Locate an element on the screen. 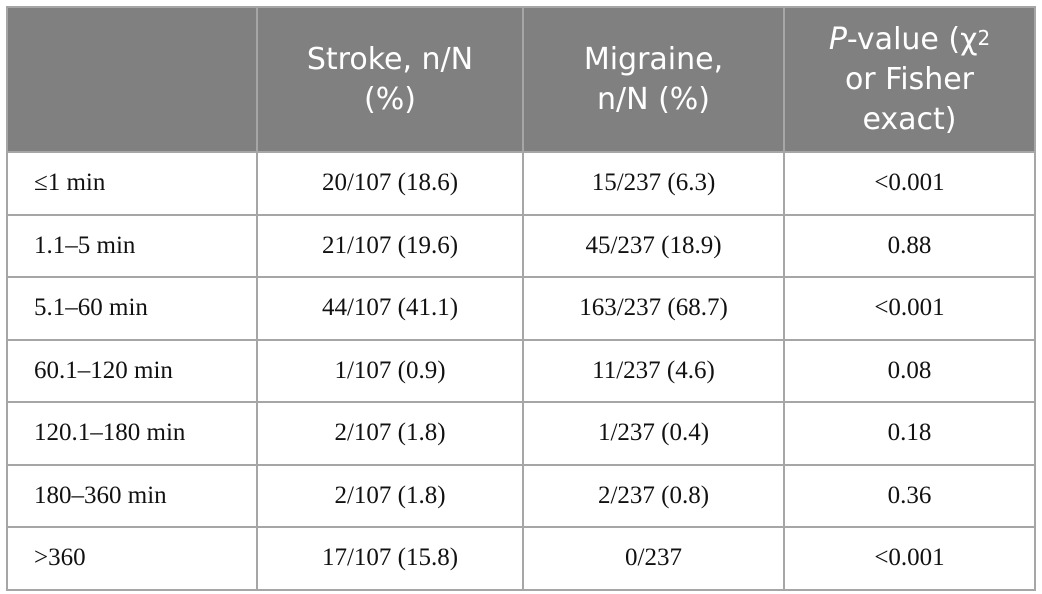 The height and width of the screenshot is (594, 1042). table-row: 120.1–180 min 2/107 (1.8) 1/237 (0.4) 0.18 is located at coordinates (521, 433).